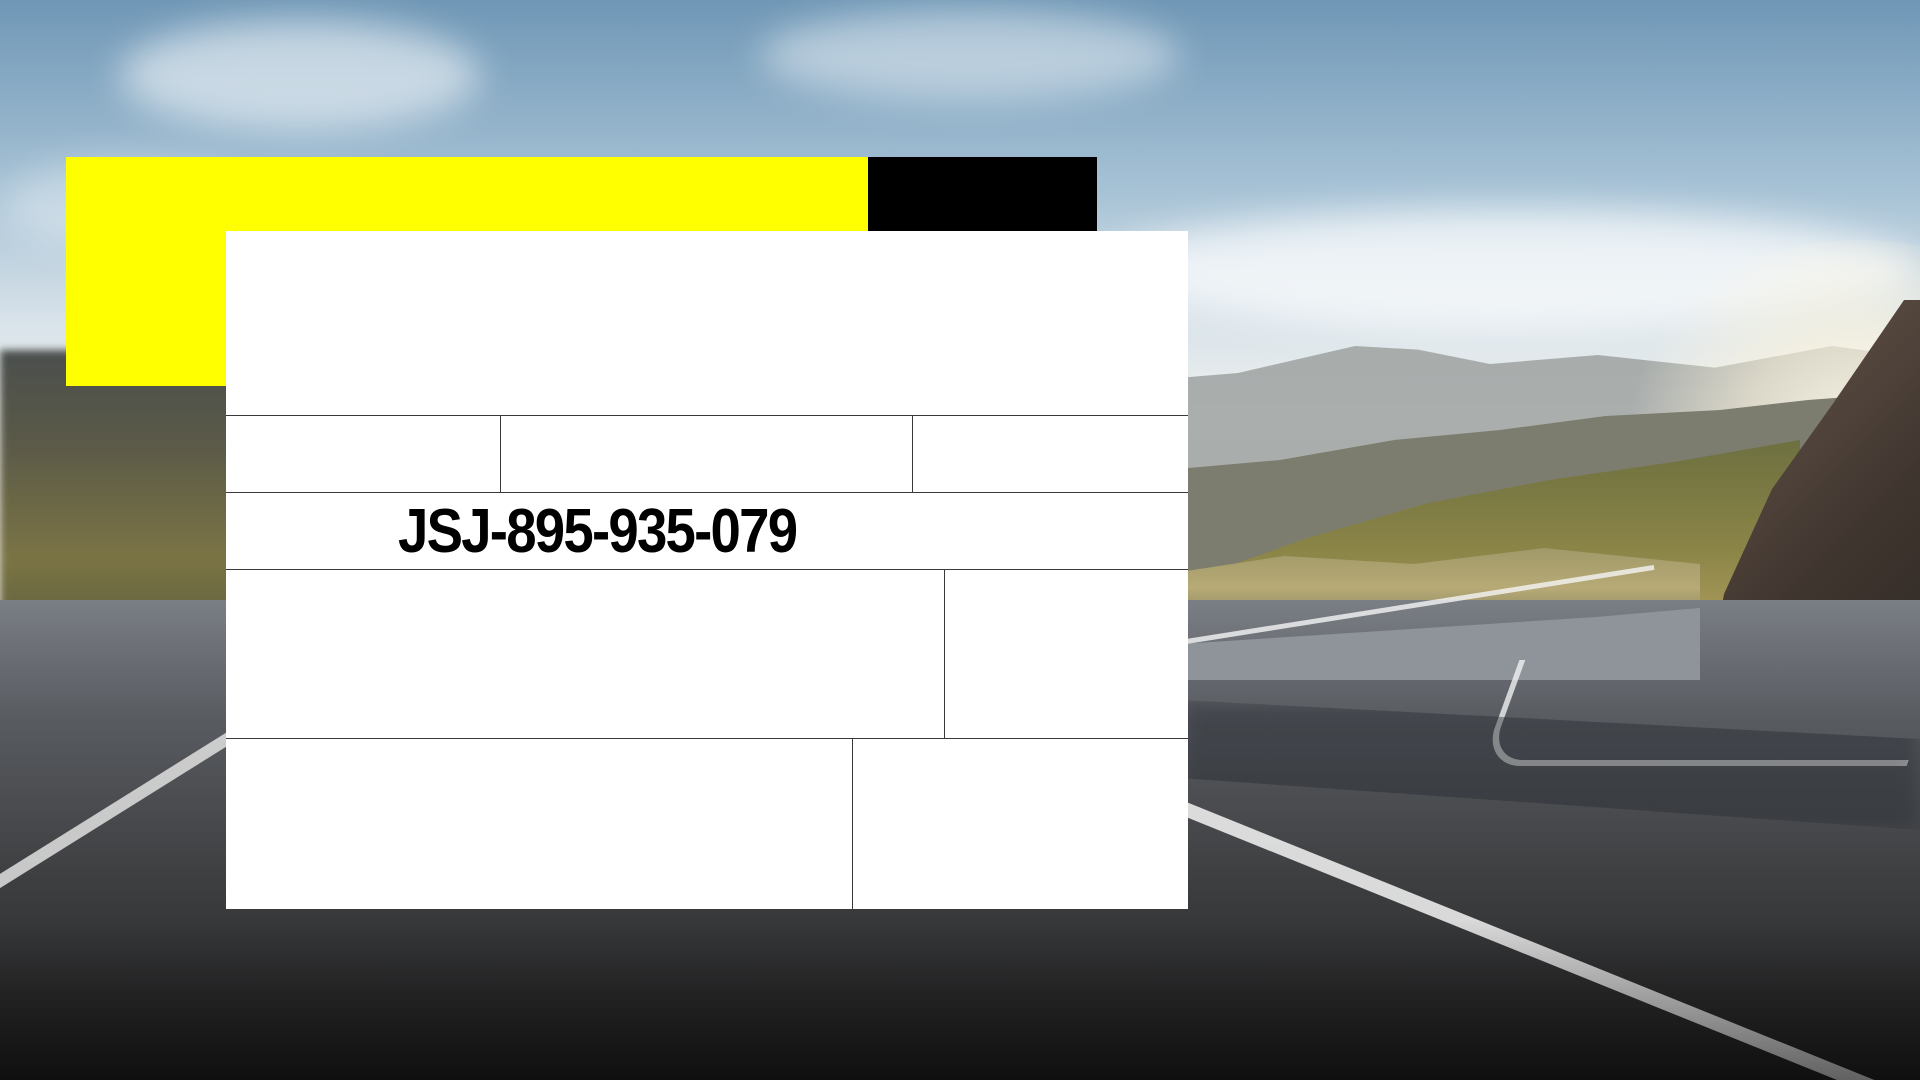  I want to click on card-cell-id: JSJ-895-935-079, so click(707, 531).